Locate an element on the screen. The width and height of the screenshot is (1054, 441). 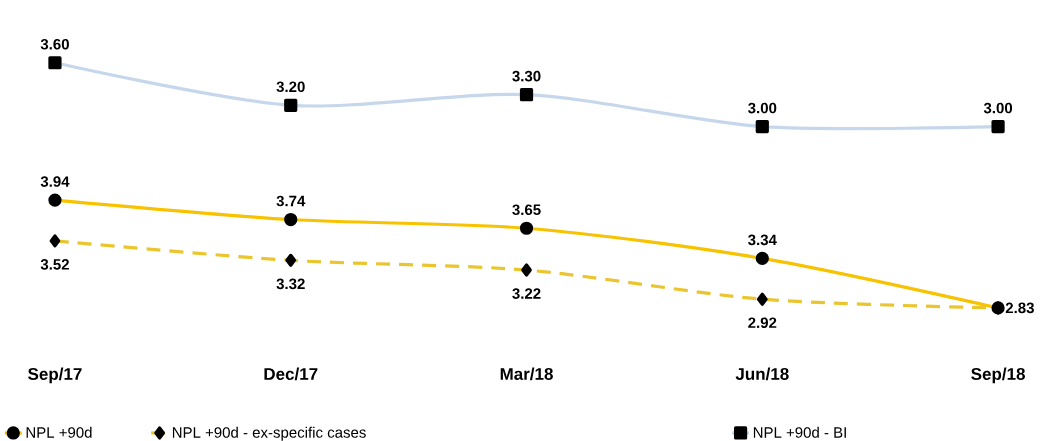
data-label: 3.22 is located at coordinates (526, 293).